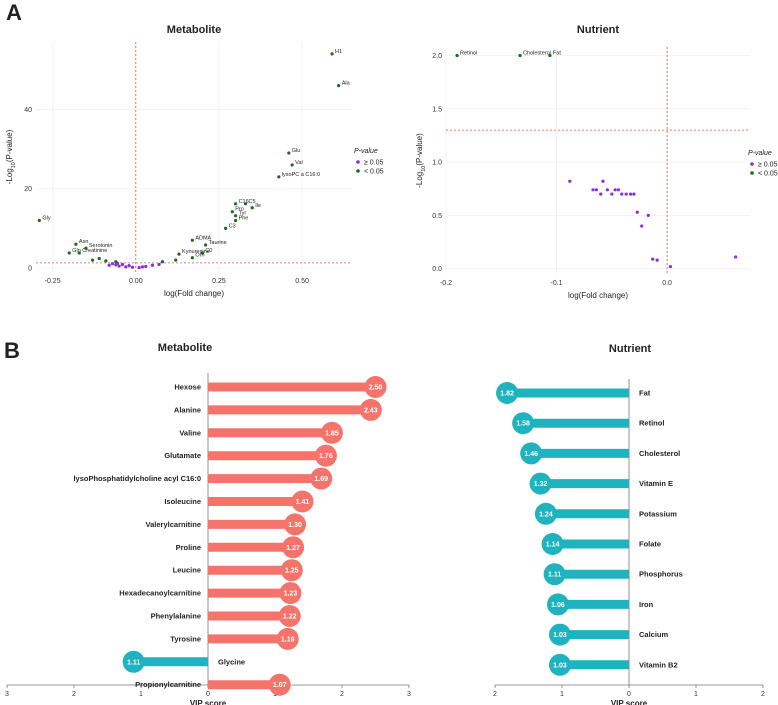  I want to click on point-label: Pro, so click(239, 210).